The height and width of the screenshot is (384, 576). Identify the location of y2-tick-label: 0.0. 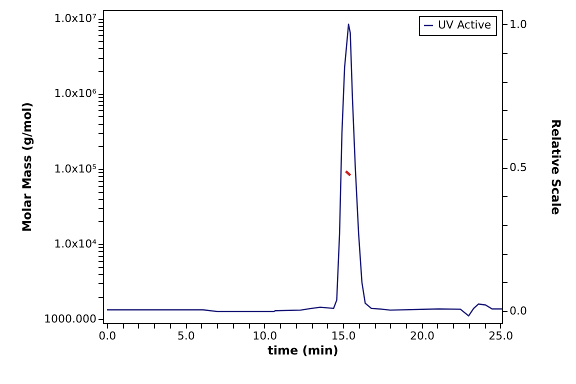
(518, 311).